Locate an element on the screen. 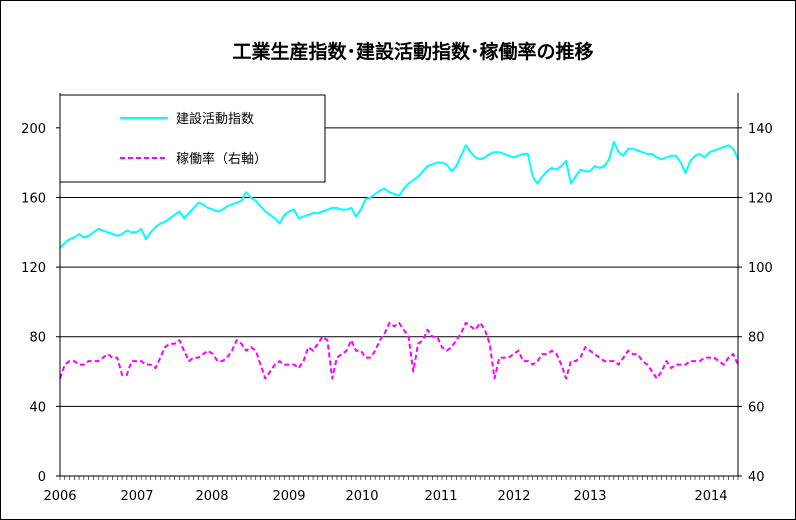 The image size is (796, 520). x-tick-label: 2014 is located at coordinates (710, 496).